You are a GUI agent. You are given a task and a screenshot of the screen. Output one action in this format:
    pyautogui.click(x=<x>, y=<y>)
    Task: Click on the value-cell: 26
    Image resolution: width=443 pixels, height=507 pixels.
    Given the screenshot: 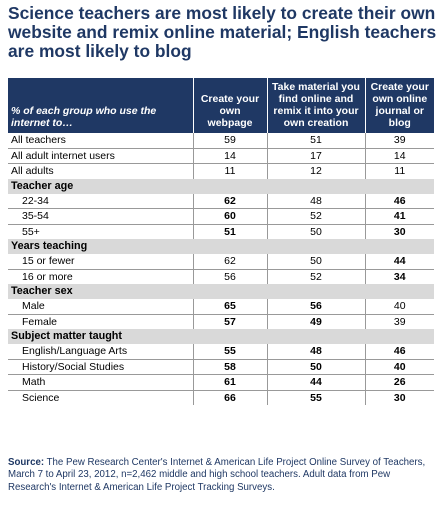 What is the action you would take?
    pyautogui.click(x=399, y=382)
    